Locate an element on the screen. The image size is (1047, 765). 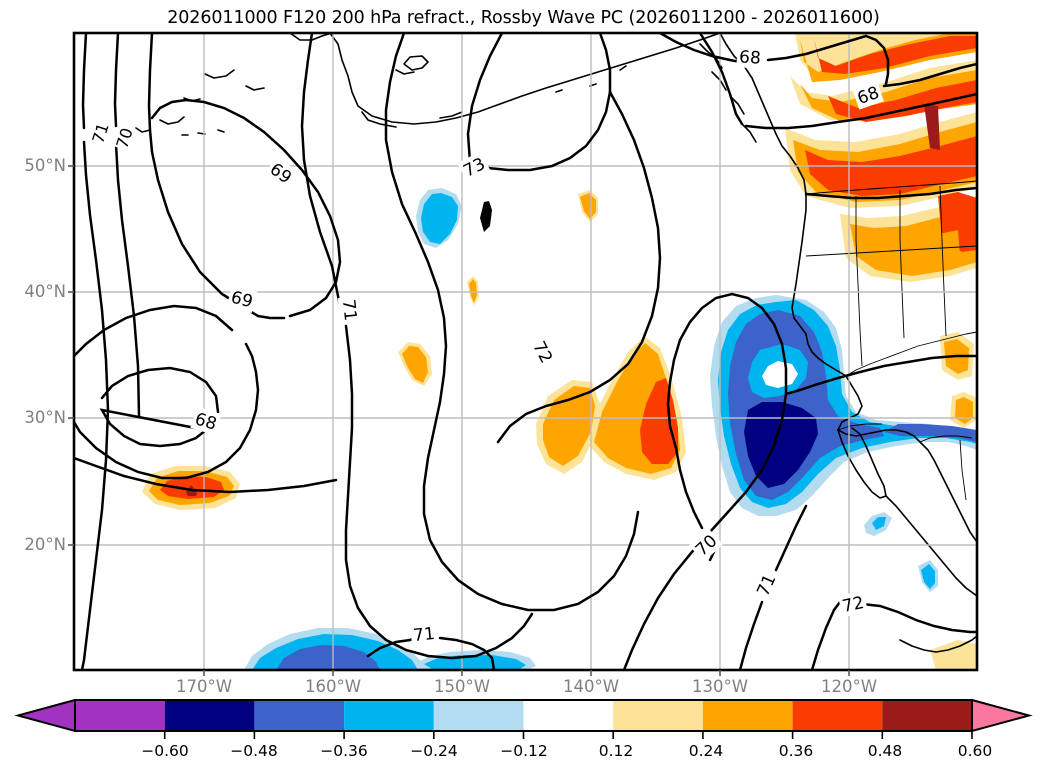
svg-text: 68 is located at coordinates (749, 57).